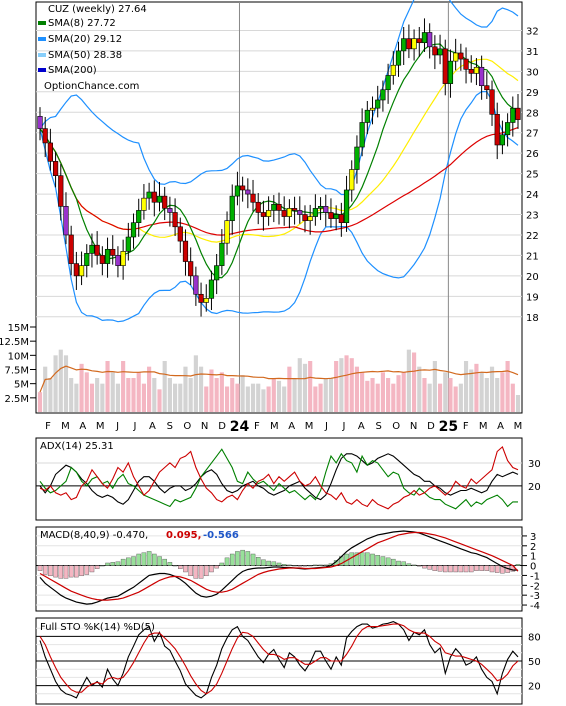 The height and width of the screenshot is (706, 566). What do you see at coordinates (532, 174) in the screenshot?
I see `price-y-ticks: 18 19 20 21 22 23 24 25 26 27 28 29 30 31 32` at bounding box center [532, 174].